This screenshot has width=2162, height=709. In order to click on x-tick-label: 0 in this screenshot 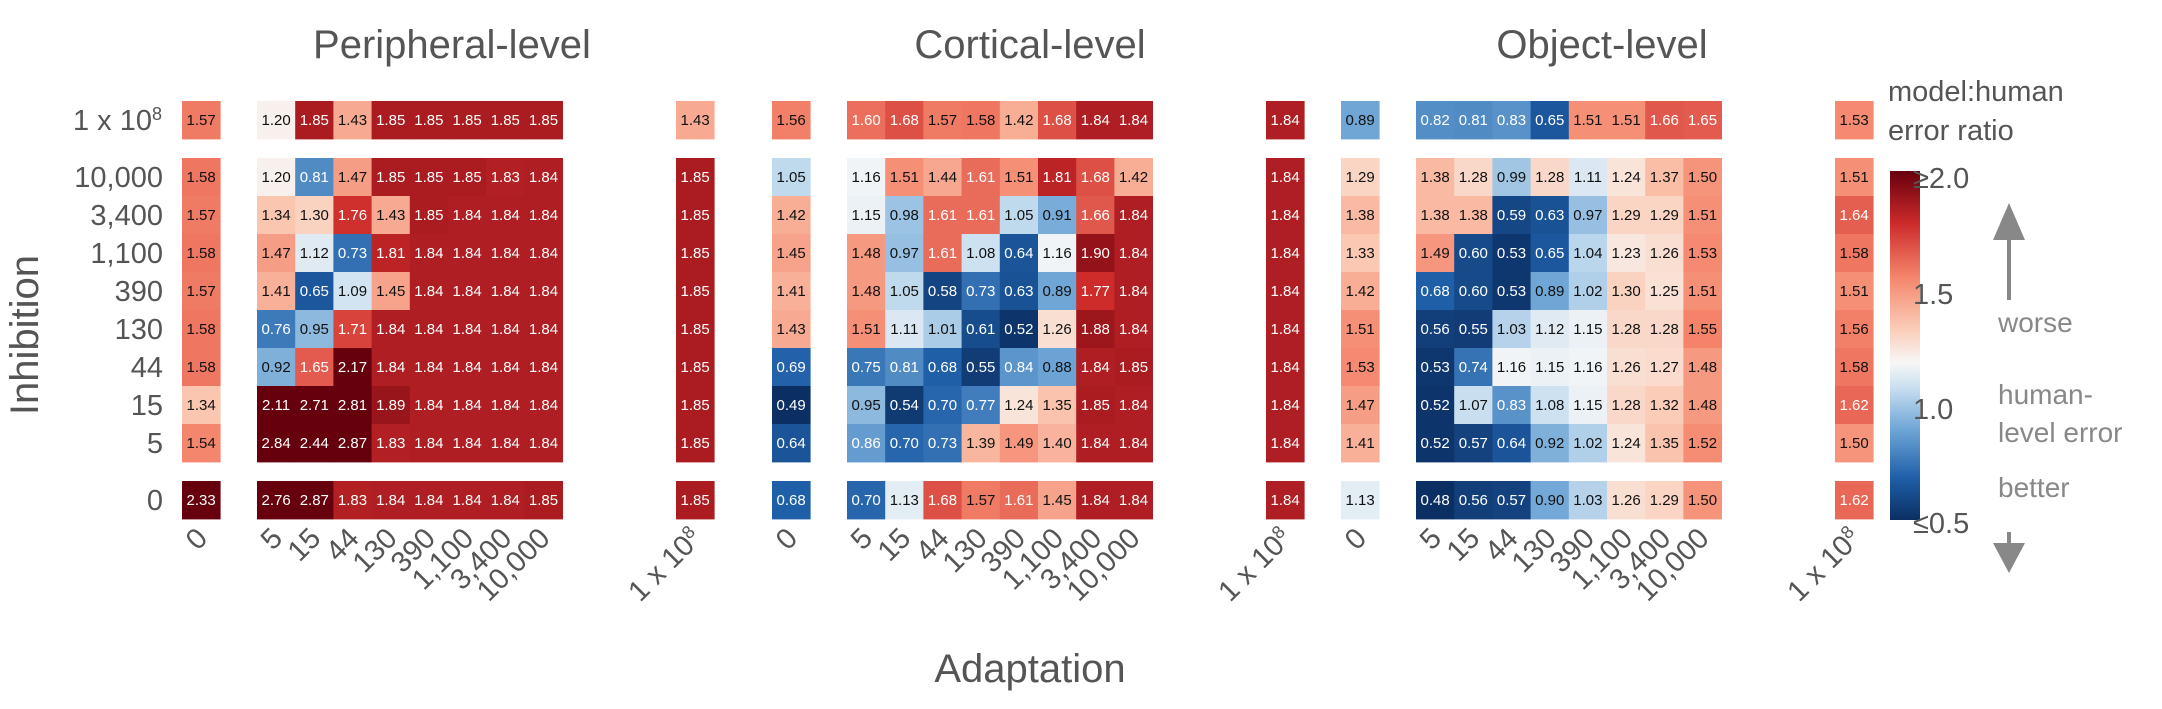, I will do `click(1356, 539)`.